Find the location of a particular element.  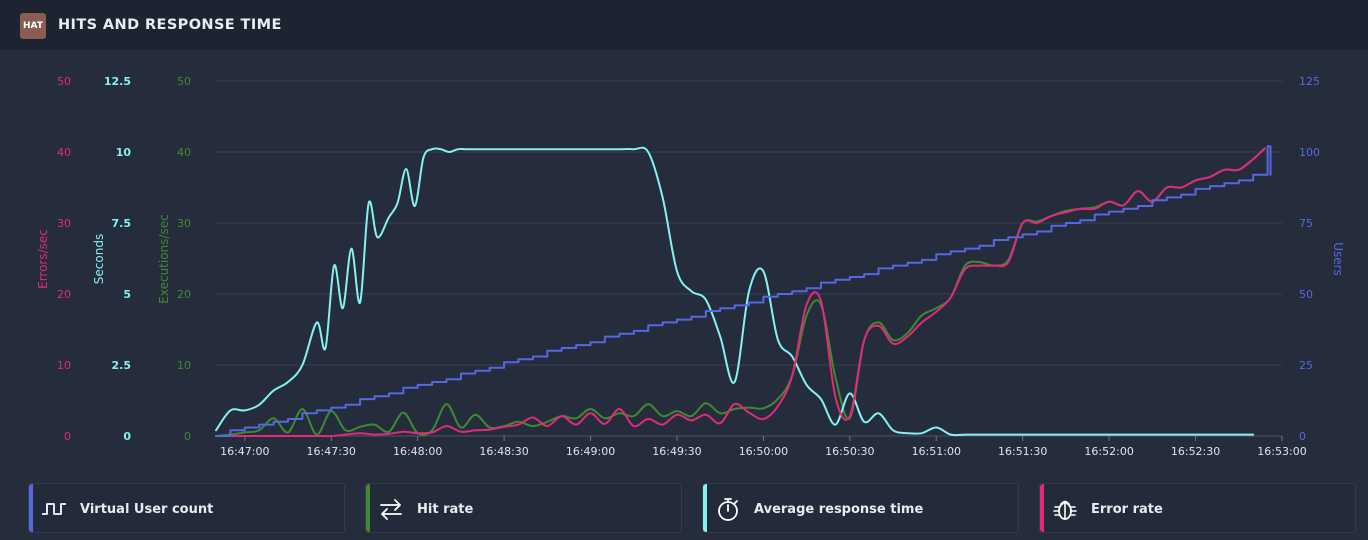

legend-error-rate: Error rate is located at coordinates (1197, 508).